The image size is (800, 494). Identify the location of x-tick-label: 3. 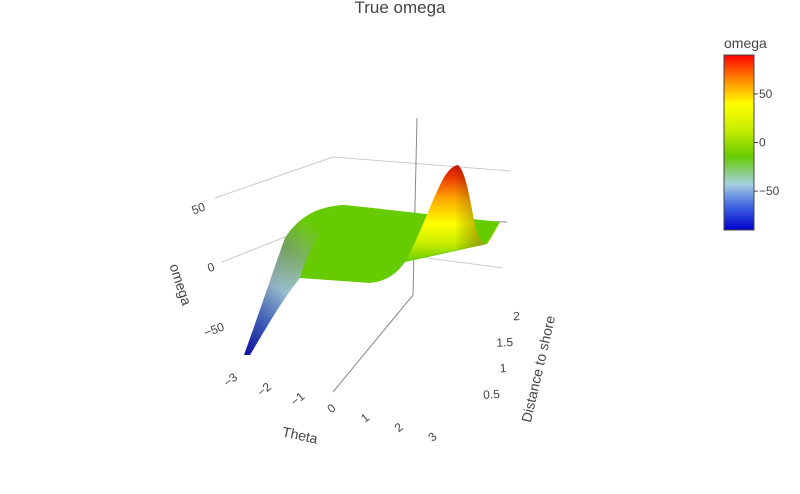
(432, 436).